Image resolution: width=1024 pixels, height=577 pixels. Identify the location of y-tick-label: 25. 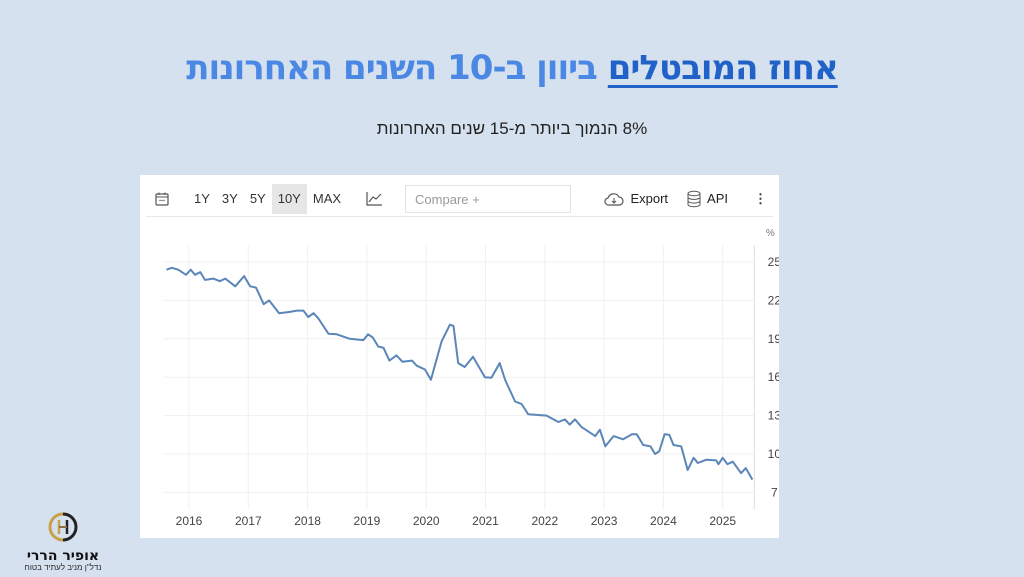
(773, 262).